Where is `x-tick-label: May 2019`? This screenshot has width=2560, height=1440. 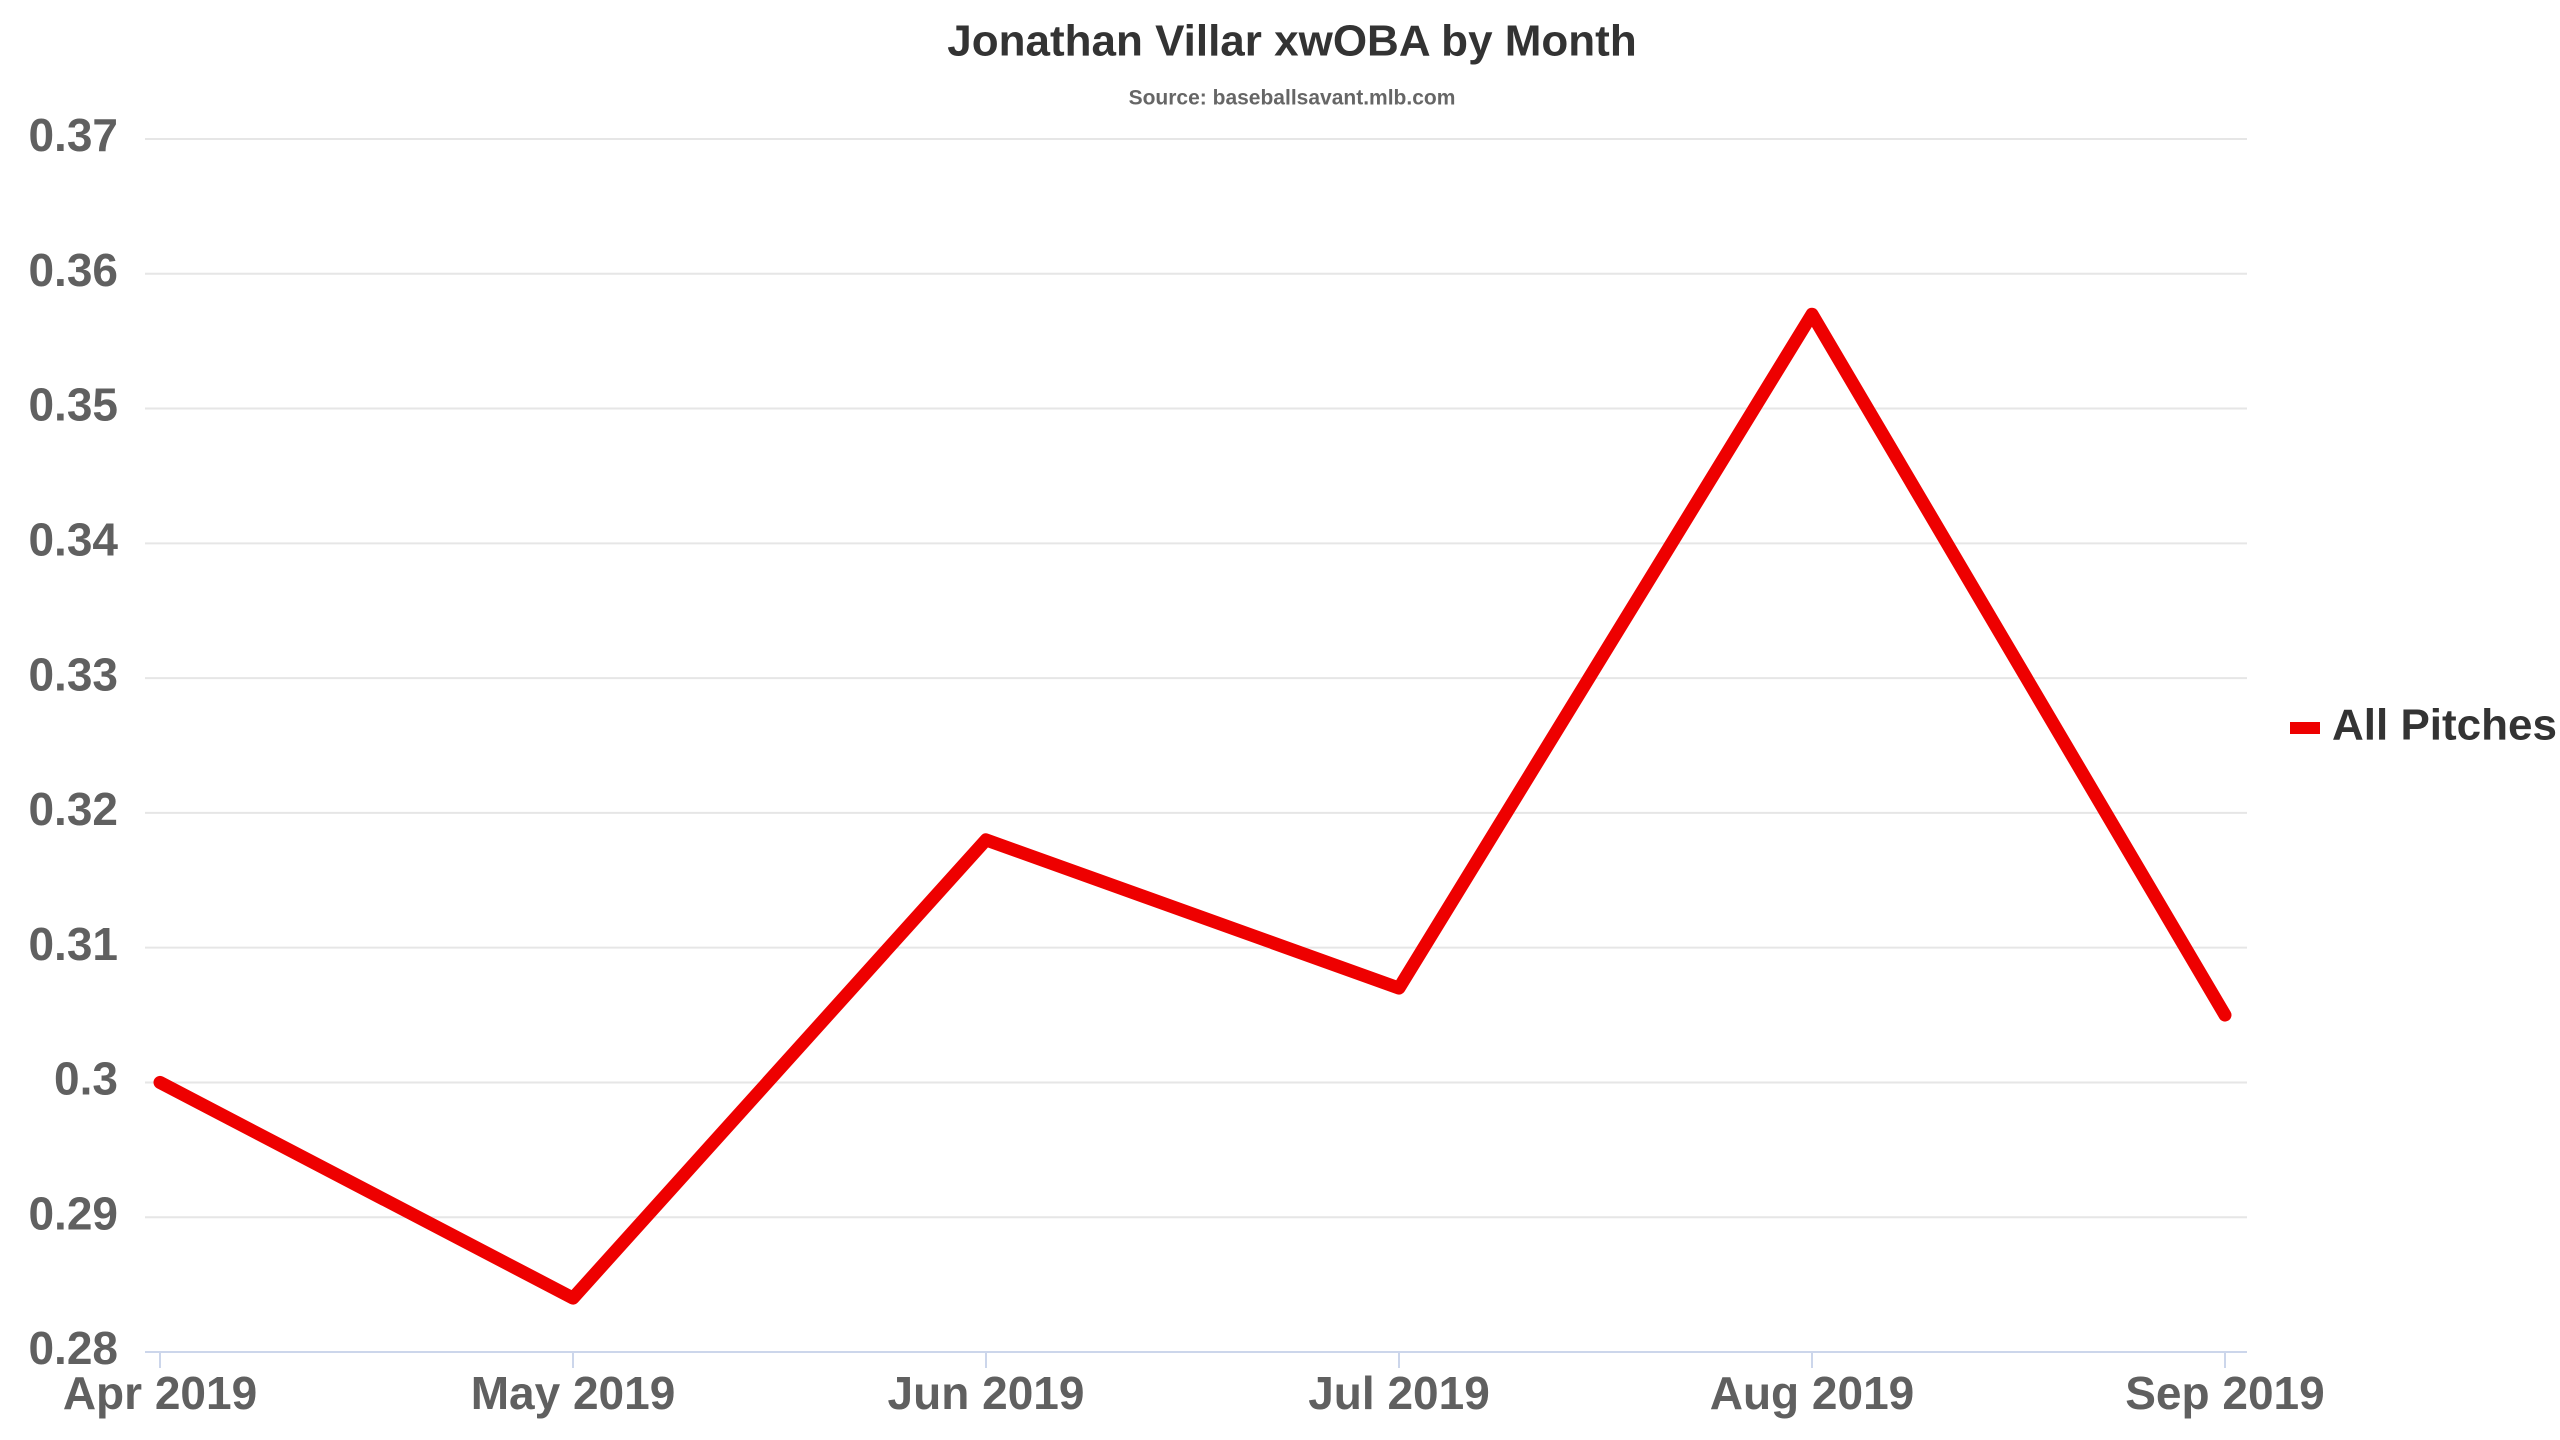 x-tick-label: May 2019 is located at coordinates (573, 1393).